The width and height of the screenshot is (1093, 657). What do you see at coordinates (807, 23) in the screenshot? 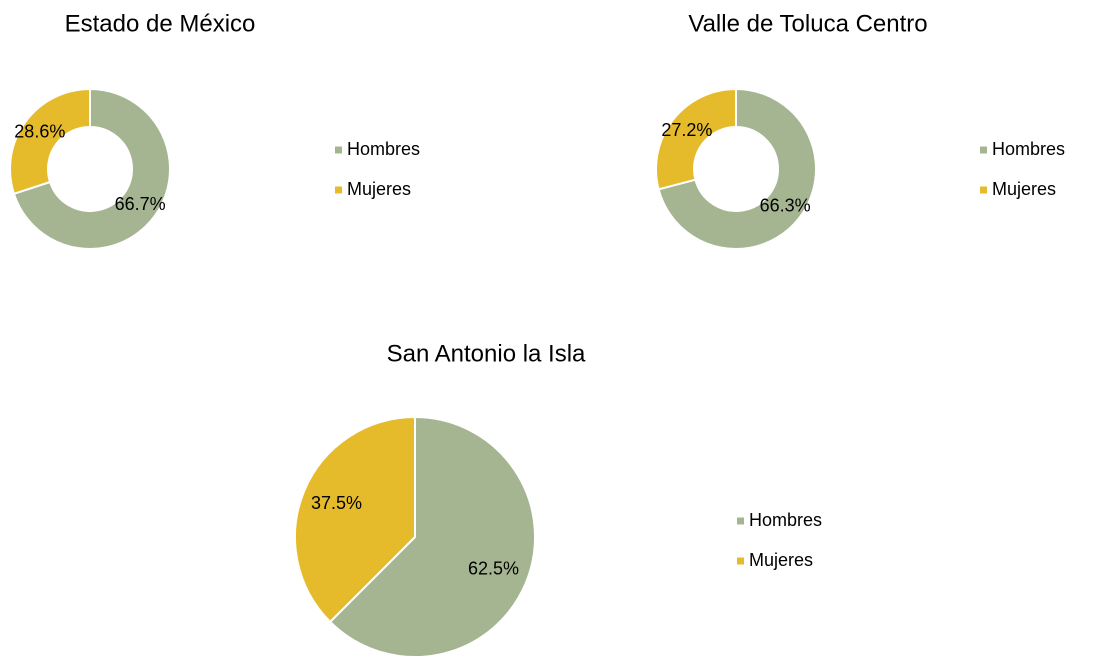
I see `chart-title: Valle de Toluca Centro` at bounding box center [807, 23].